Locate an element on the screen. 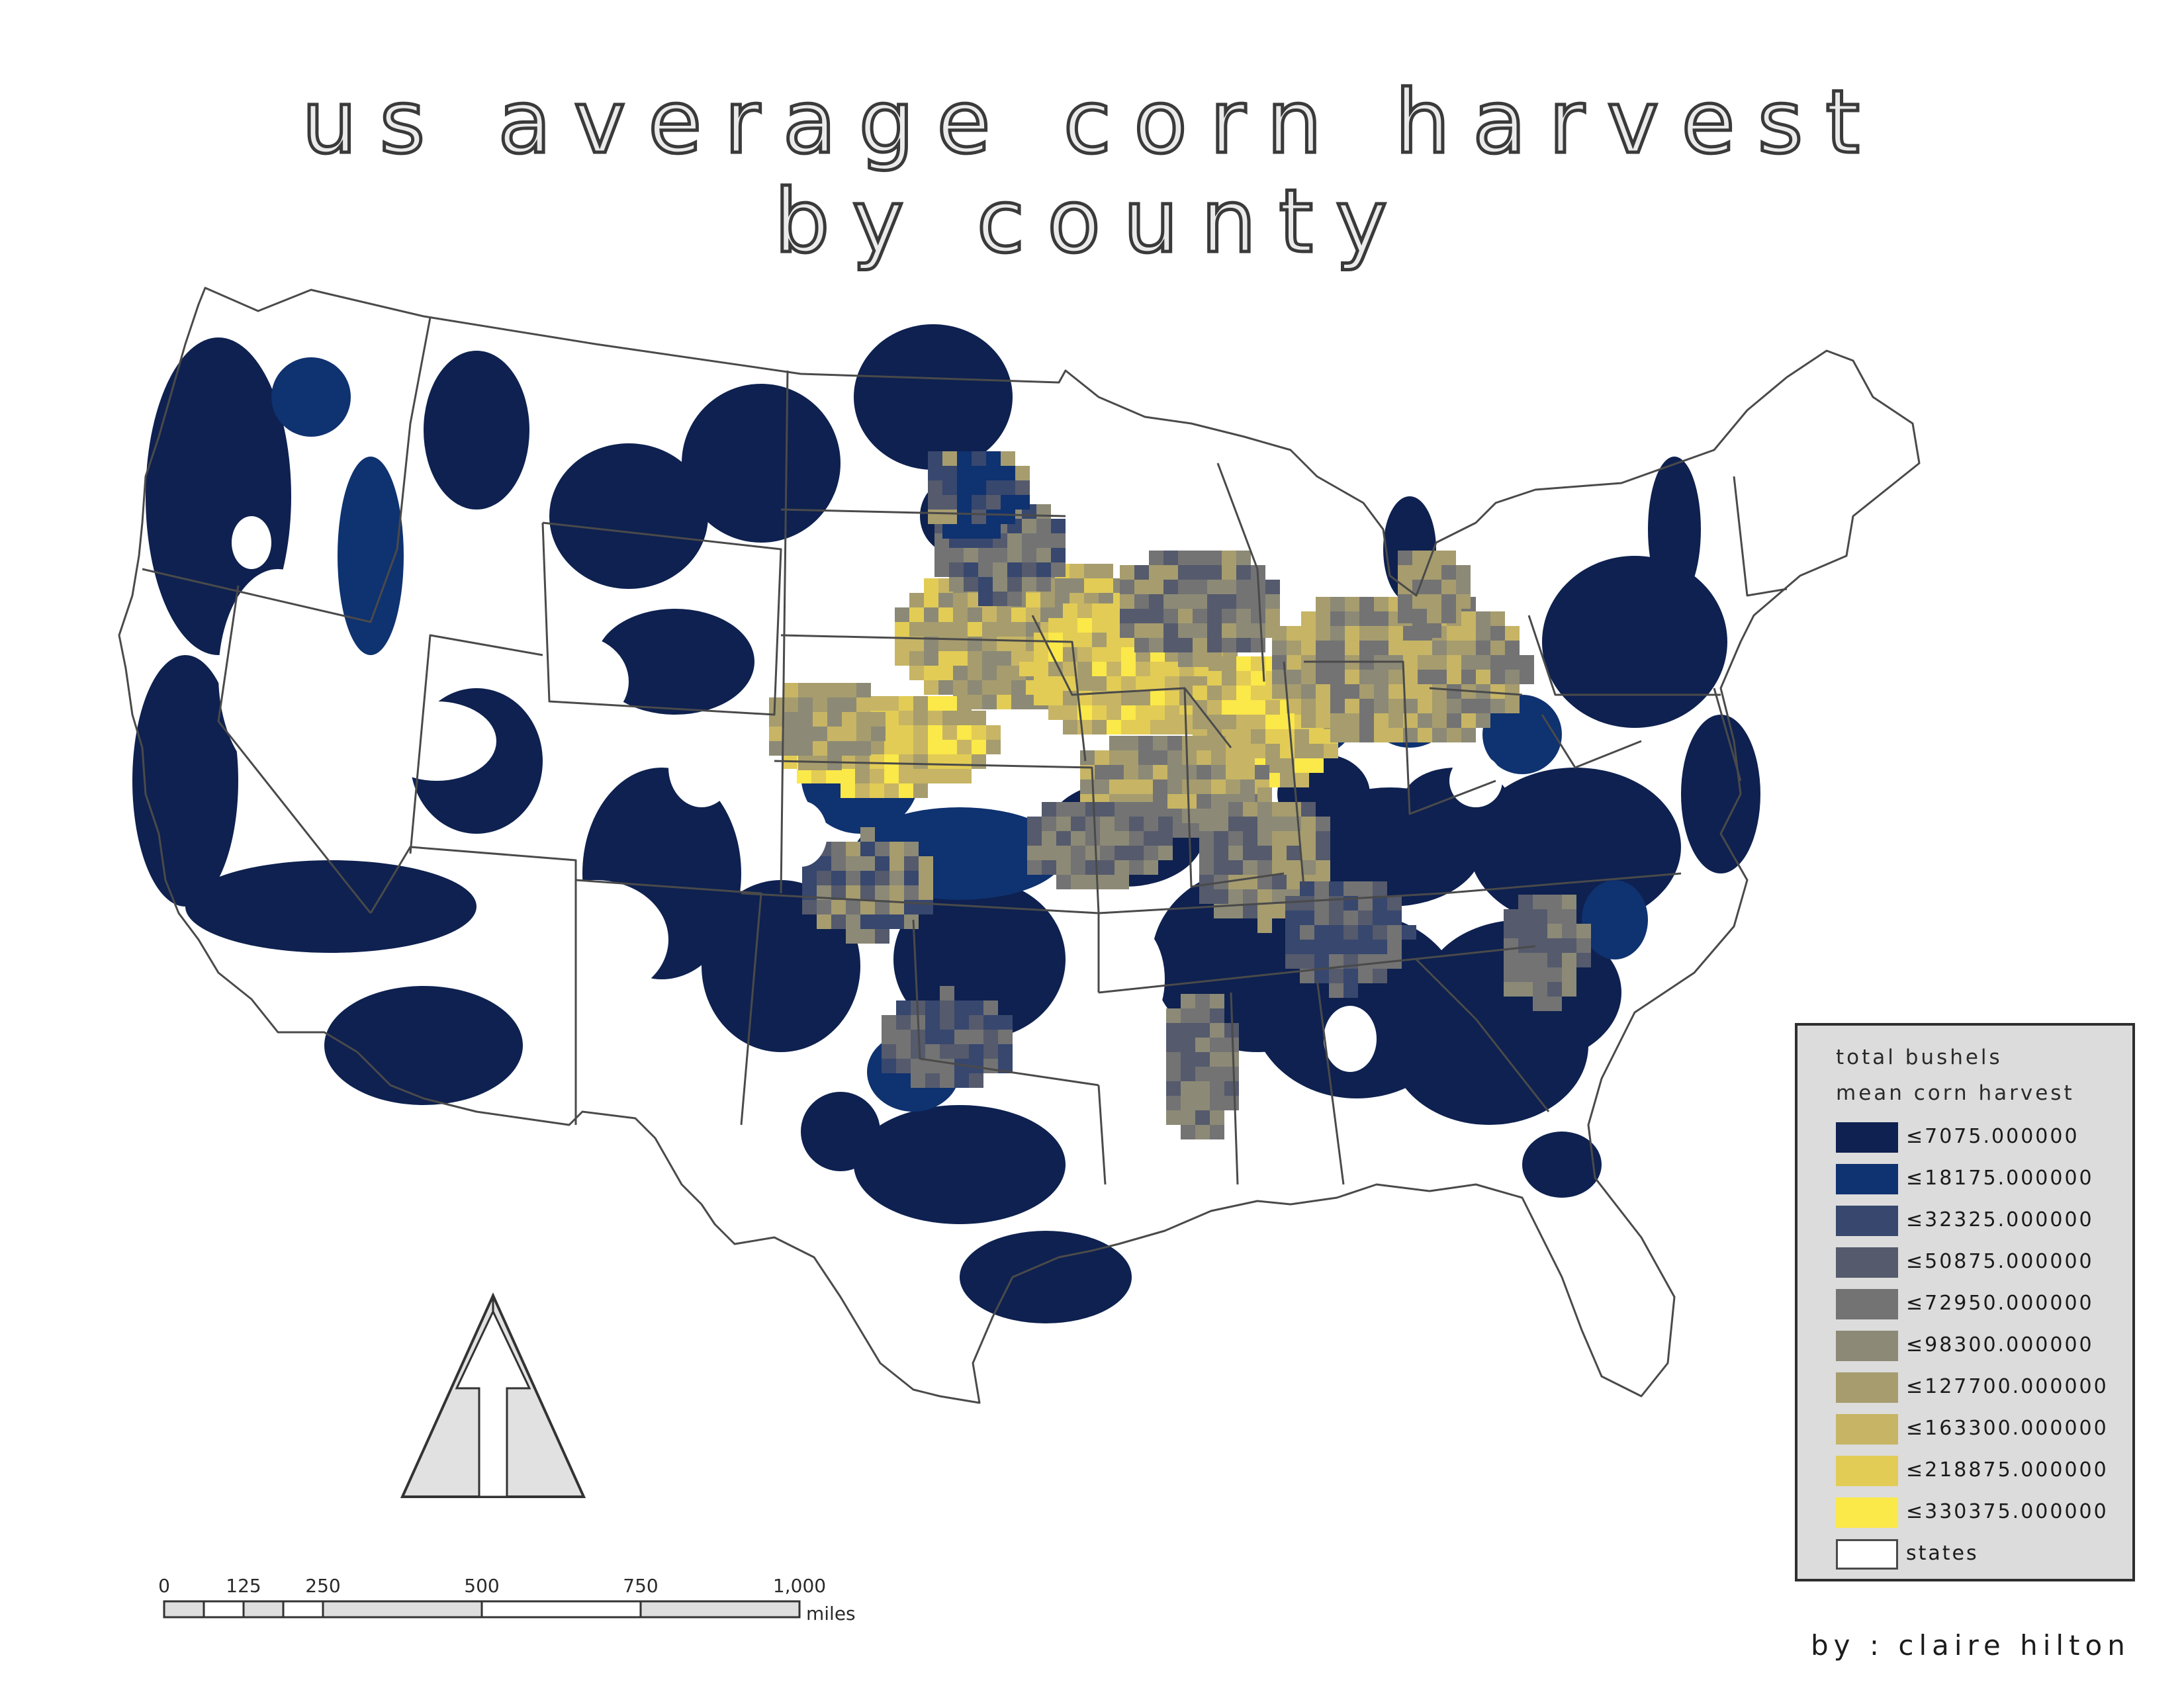 This screenshot has height=1690, width=2184. no-data-area is located at coordinates (595, 939).